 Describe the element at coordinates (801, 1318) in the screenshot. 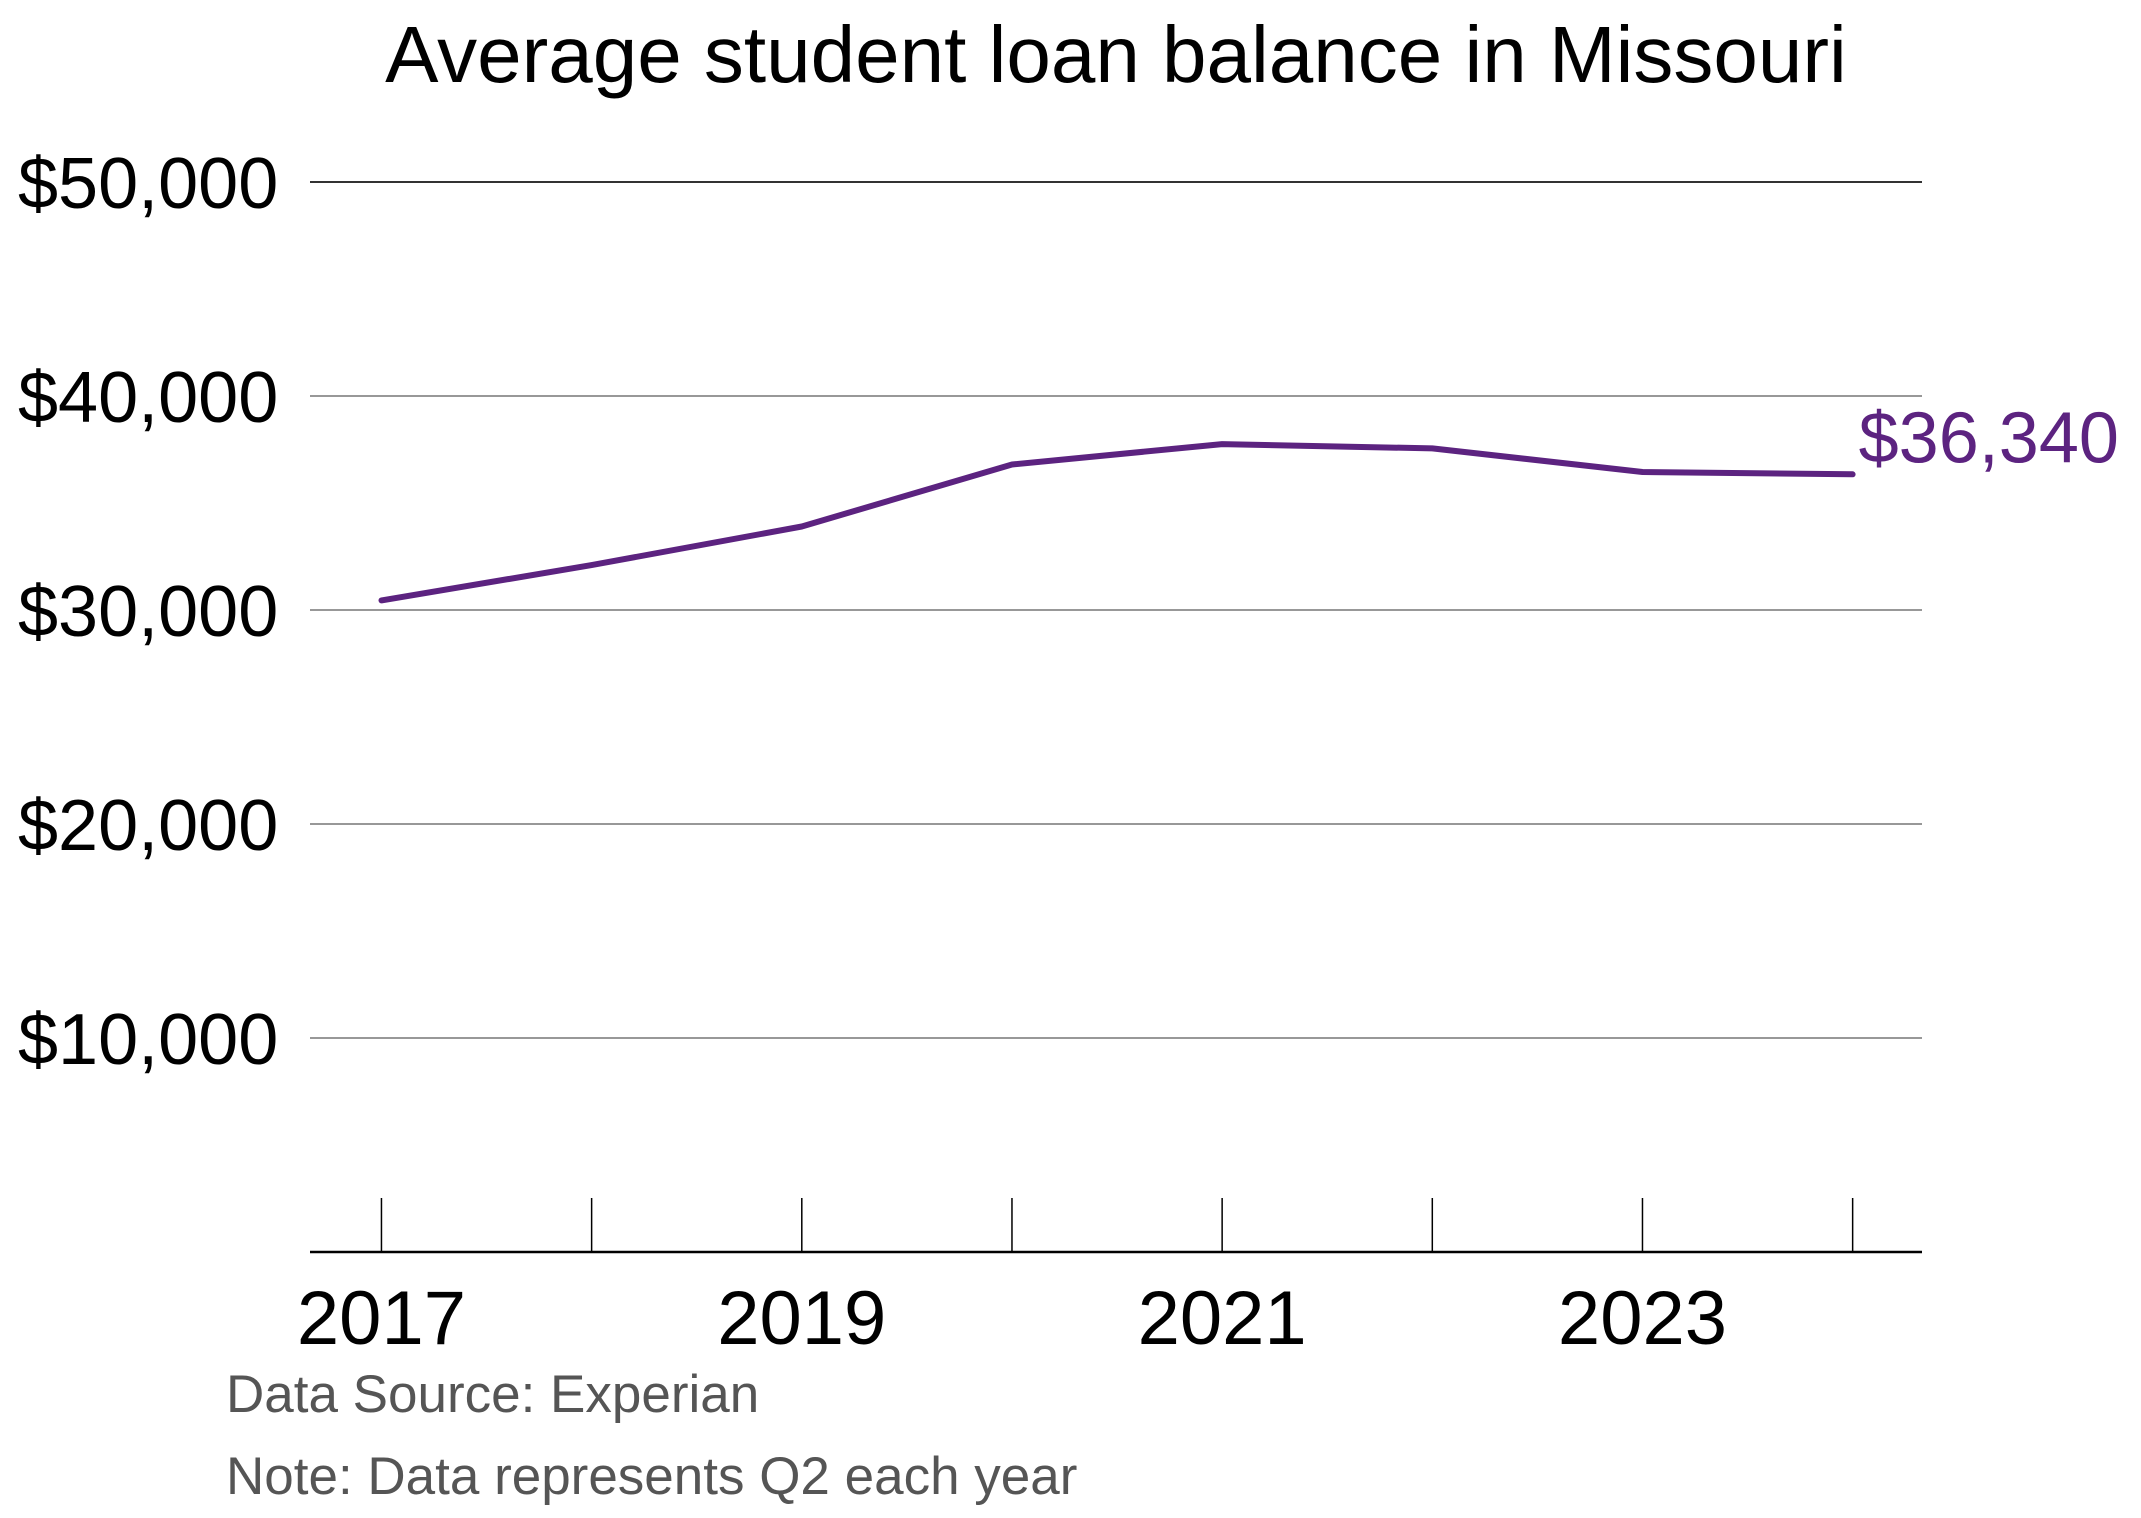

I see `x-tick-label: 2019` at that location.